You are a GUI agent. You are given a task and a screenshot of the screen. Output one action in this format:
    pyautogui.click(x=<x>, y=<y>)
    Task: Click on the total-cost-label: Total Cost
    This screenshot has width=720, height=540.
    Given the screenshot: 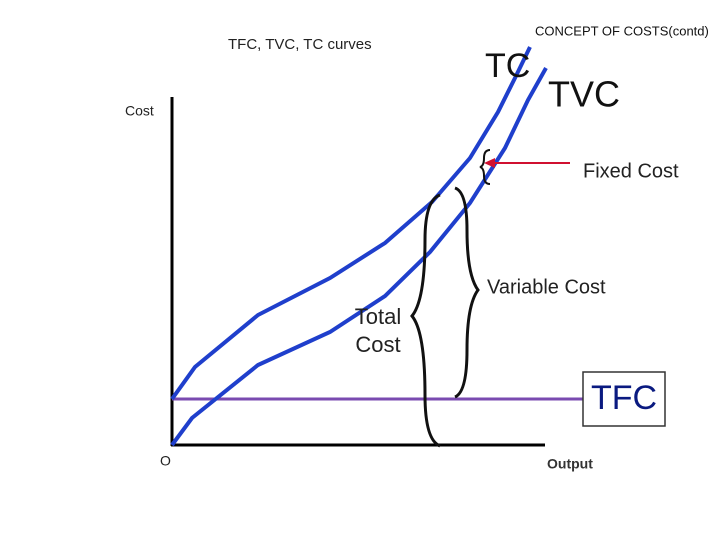 What is the action you would take?
    pyautogui.click(x=378, y=330)
    